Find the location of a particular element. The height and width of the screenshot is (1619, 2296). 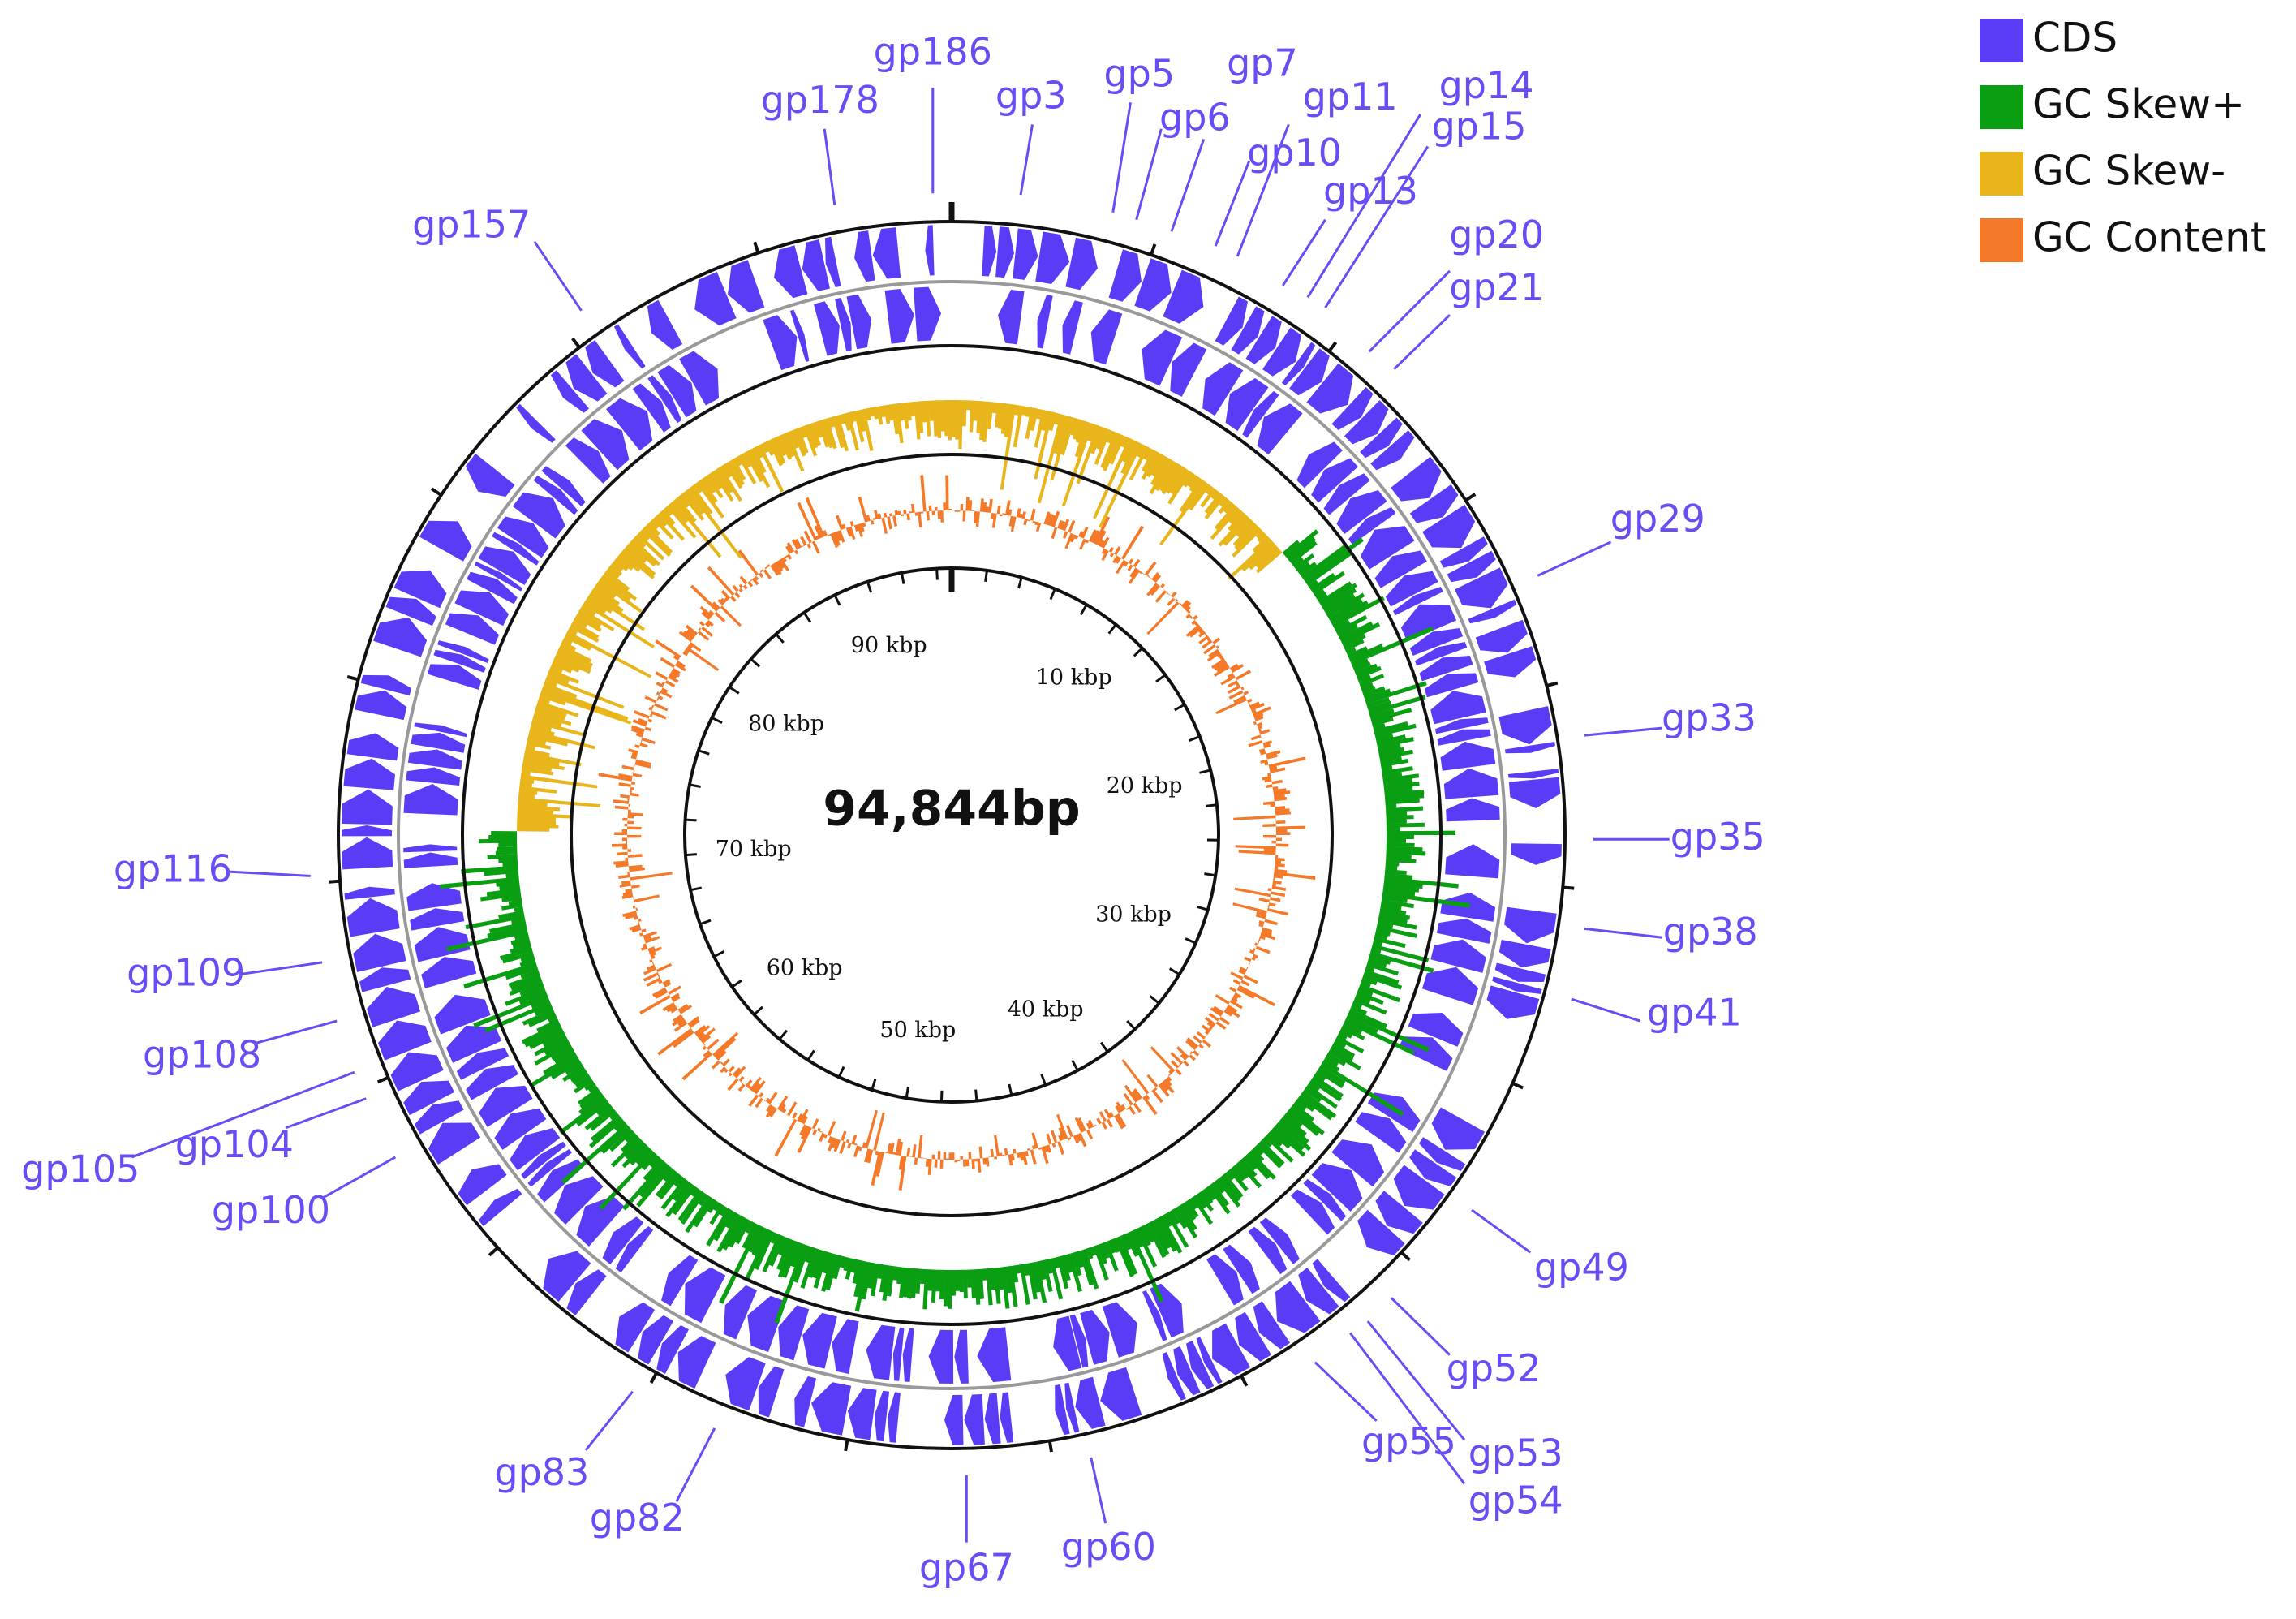

legend-label: GC Skew+ is located at coordinates (2138, 104).